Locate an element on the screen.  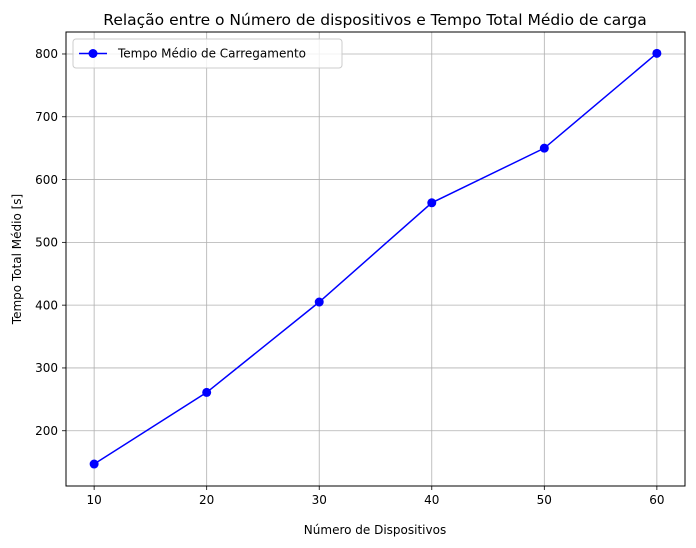
legend-label: Tempo Médio de Carregamento is located at coordinates (211, 54).